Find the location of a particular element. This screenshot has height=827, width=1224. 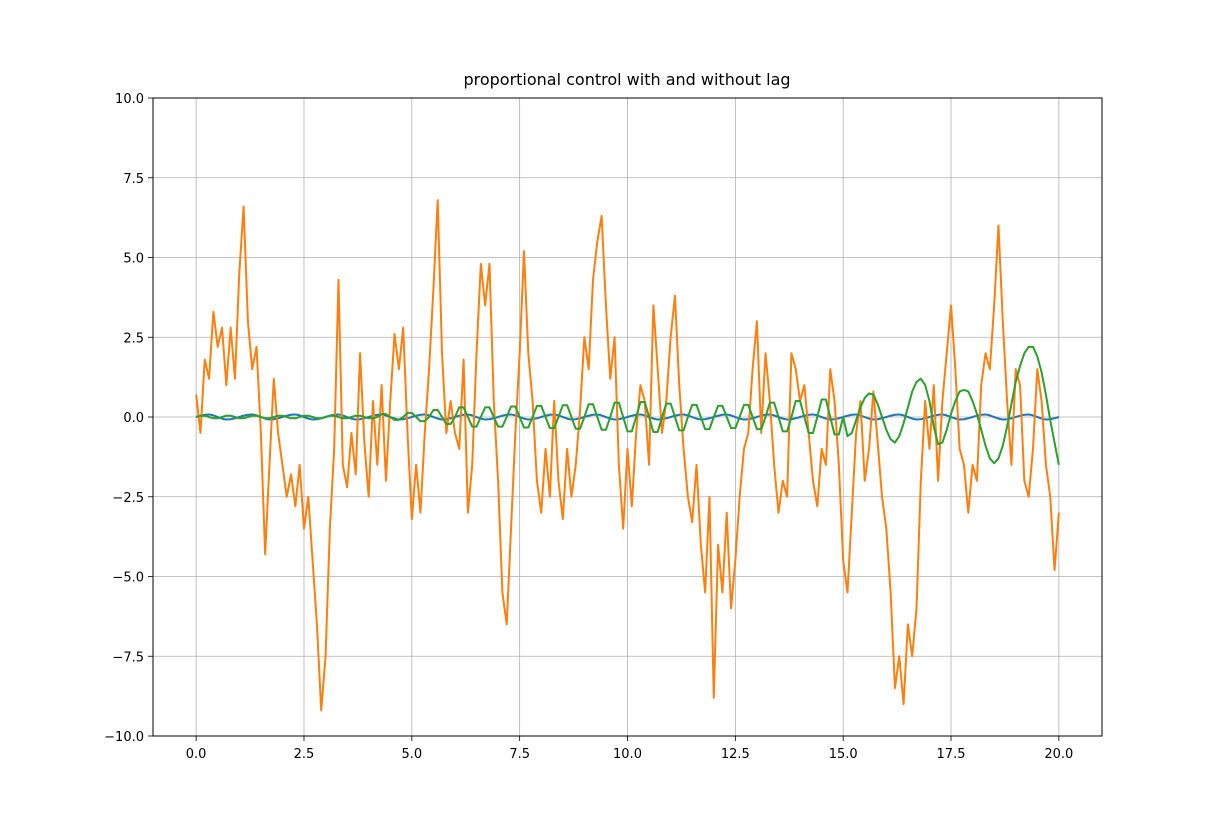

y-tick-label: 0.0 is located at coordinates (133, 418).